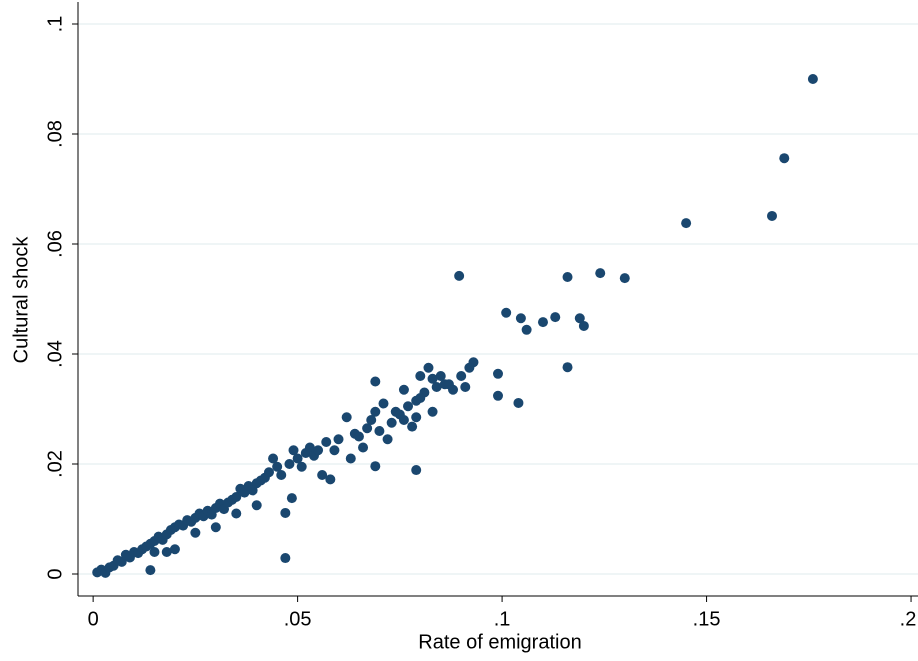 The width and height of the screenshot is (918, 661). I want to click on y-axis-title: Cultural shock, so click(21, 300).